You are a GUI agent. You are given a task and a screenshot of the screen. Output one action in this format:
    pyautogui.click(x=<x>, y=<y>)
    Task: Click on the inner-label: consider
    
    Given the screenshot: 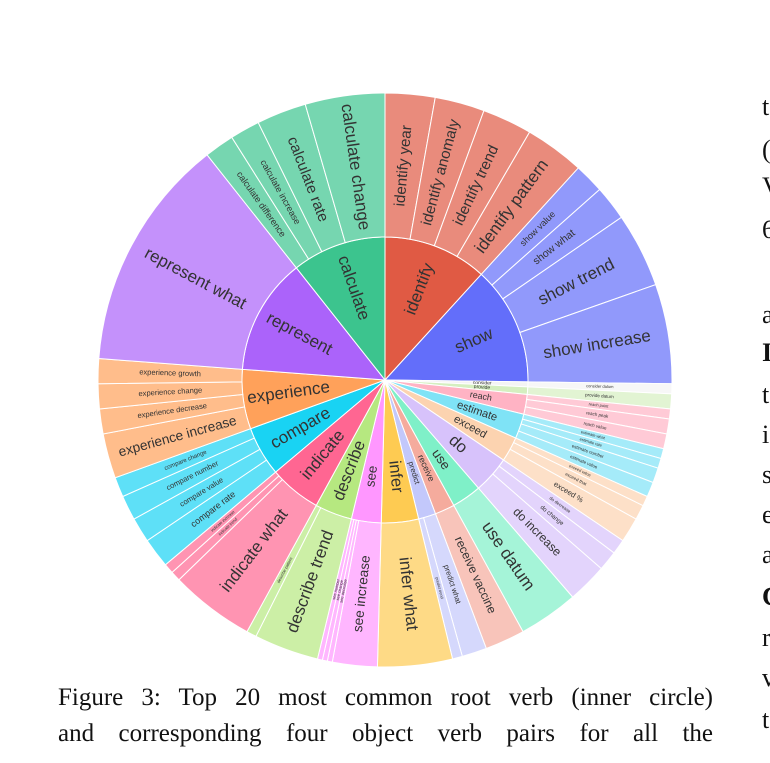 What is the action you would take?
    pyautogui.click(x=482, y=383)
    